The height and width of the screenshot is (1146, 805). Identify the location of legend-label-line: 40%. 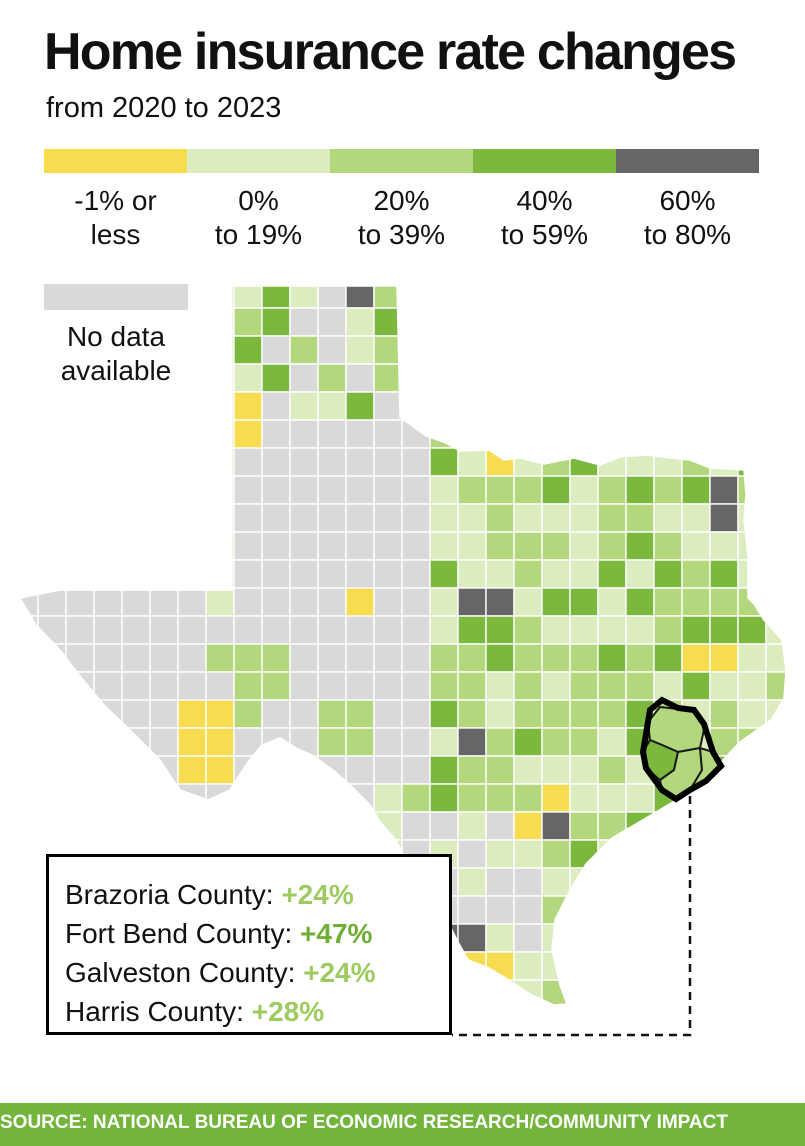
(544, 200).